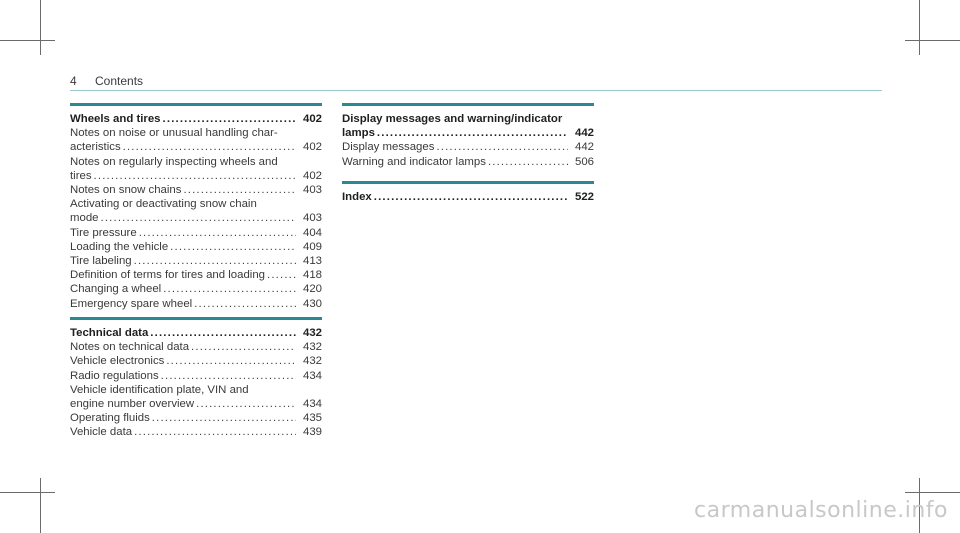  Describe the element at coordinates (196, 218) in the screenshot. I see `toc-entry: mode 403` at that location.